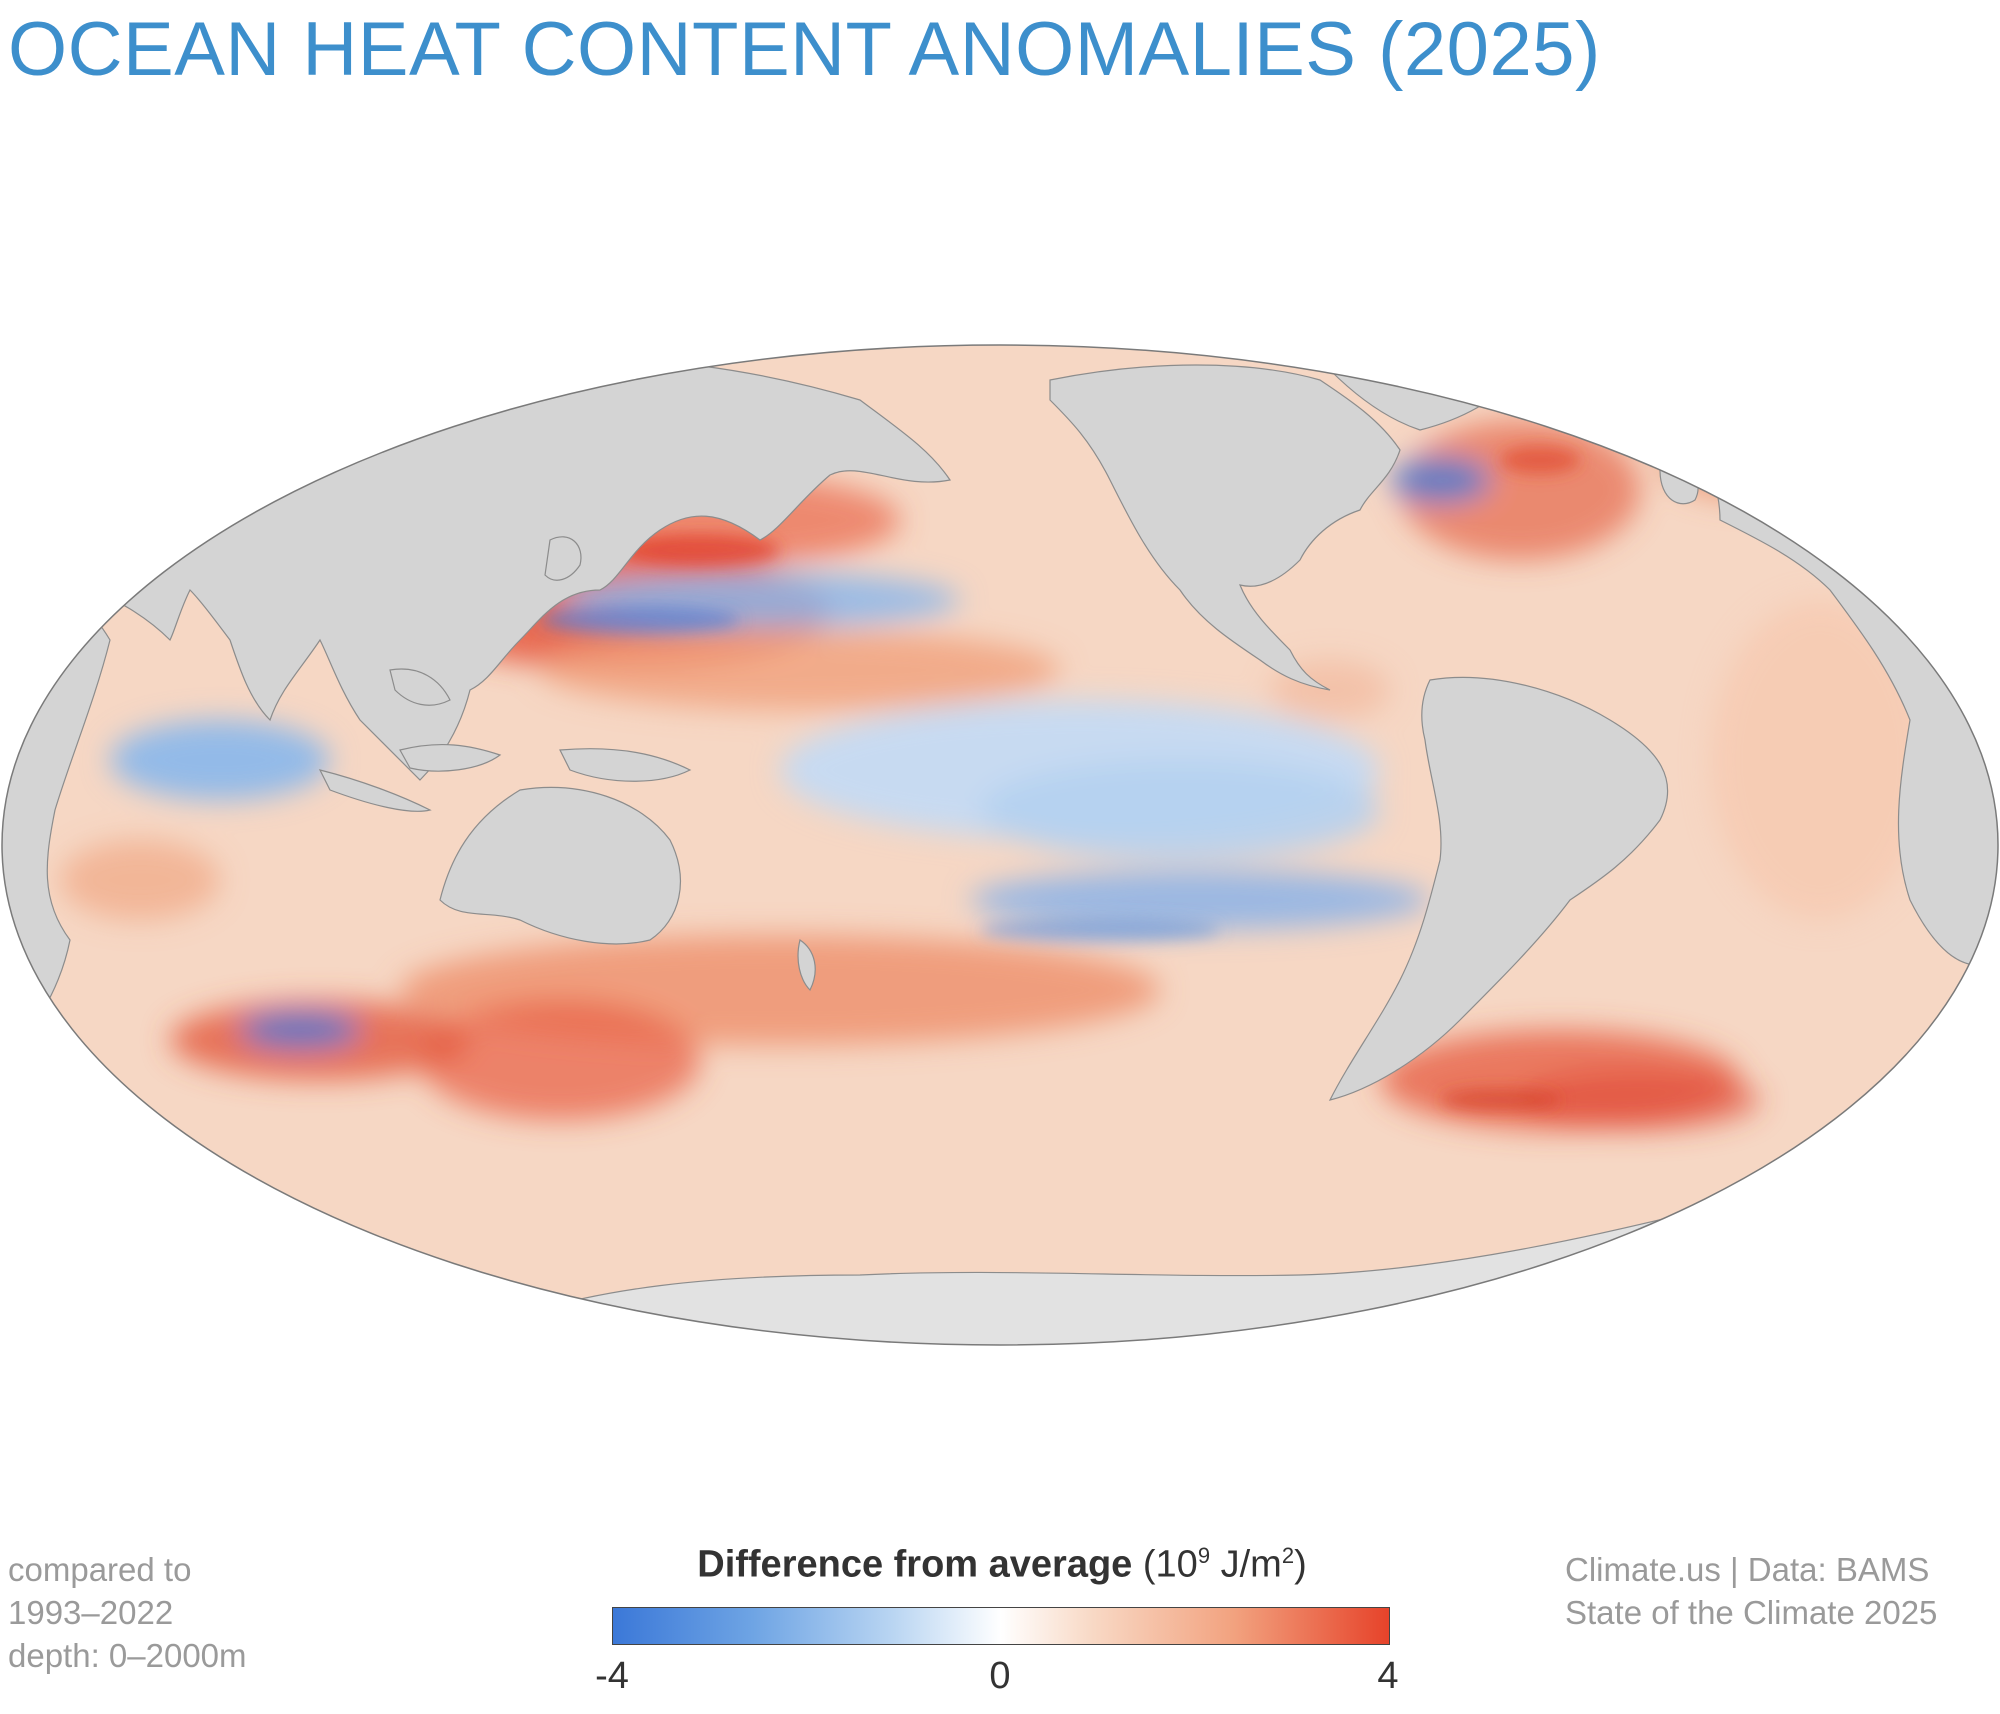 The image size is (2000, 1714). What do you see at coordinates (1204, 1555) in the screenshot?
I see `legend-unit-exponent: 9` at bounding box center [1204, 1555].